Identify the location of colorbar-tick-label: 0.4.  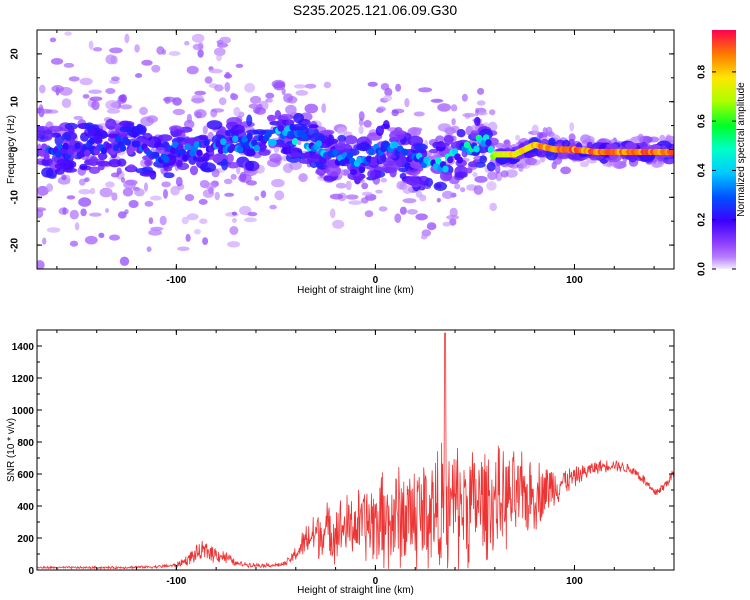
(702, 170).